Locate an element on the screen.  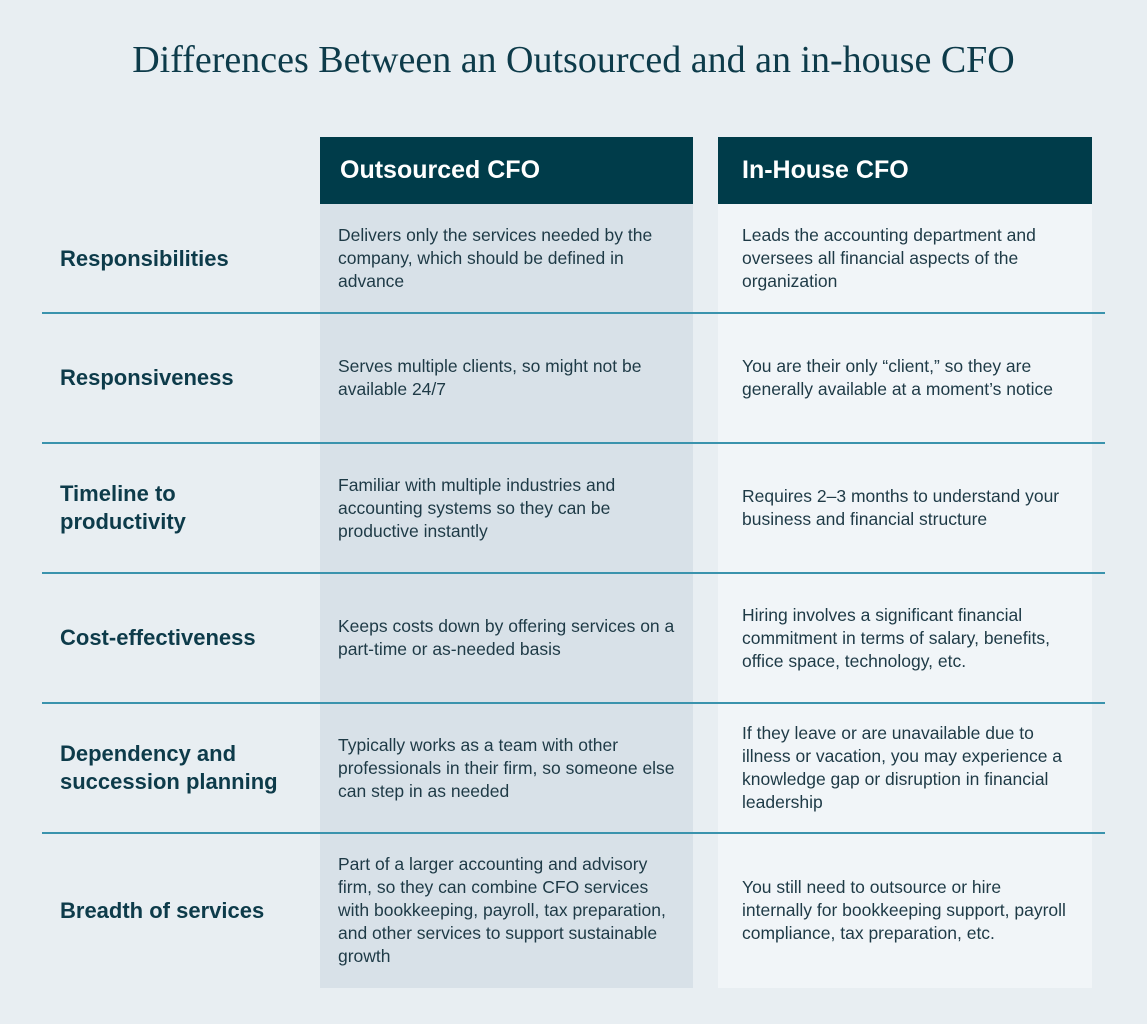
row-label: Timeline to productivity is located at coordinates (123, 507).